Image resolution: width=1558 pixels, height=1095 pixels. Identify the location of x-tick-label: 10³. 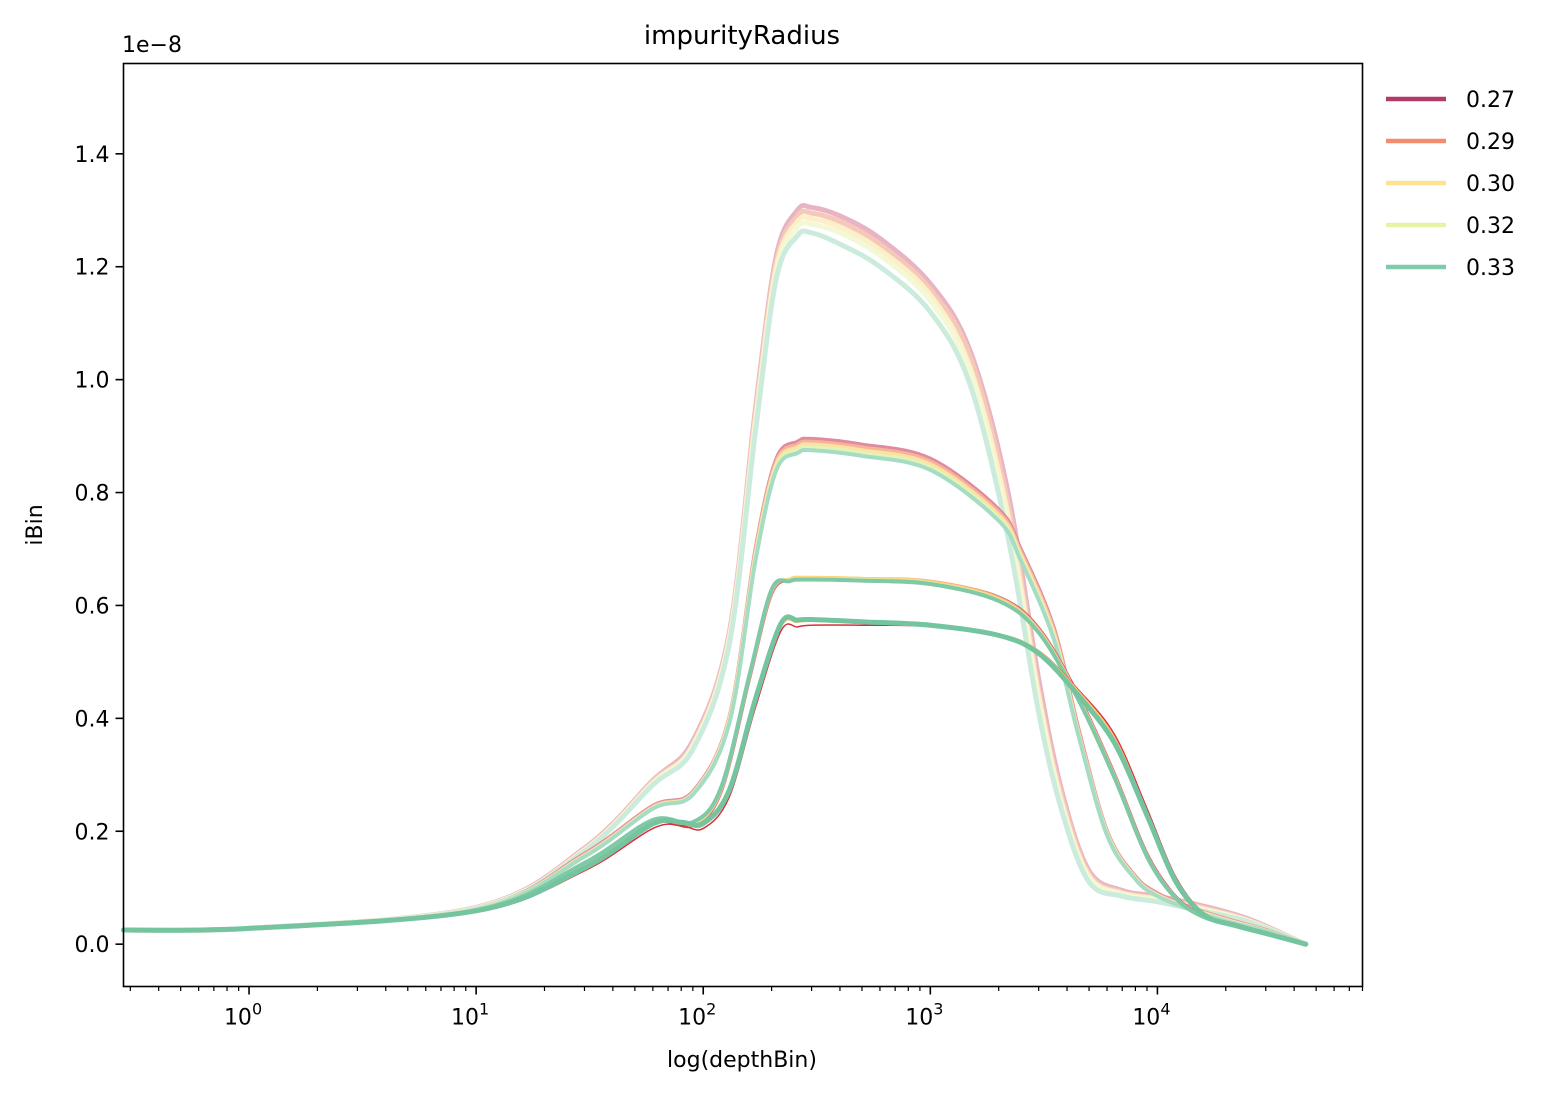
(924, 1015).